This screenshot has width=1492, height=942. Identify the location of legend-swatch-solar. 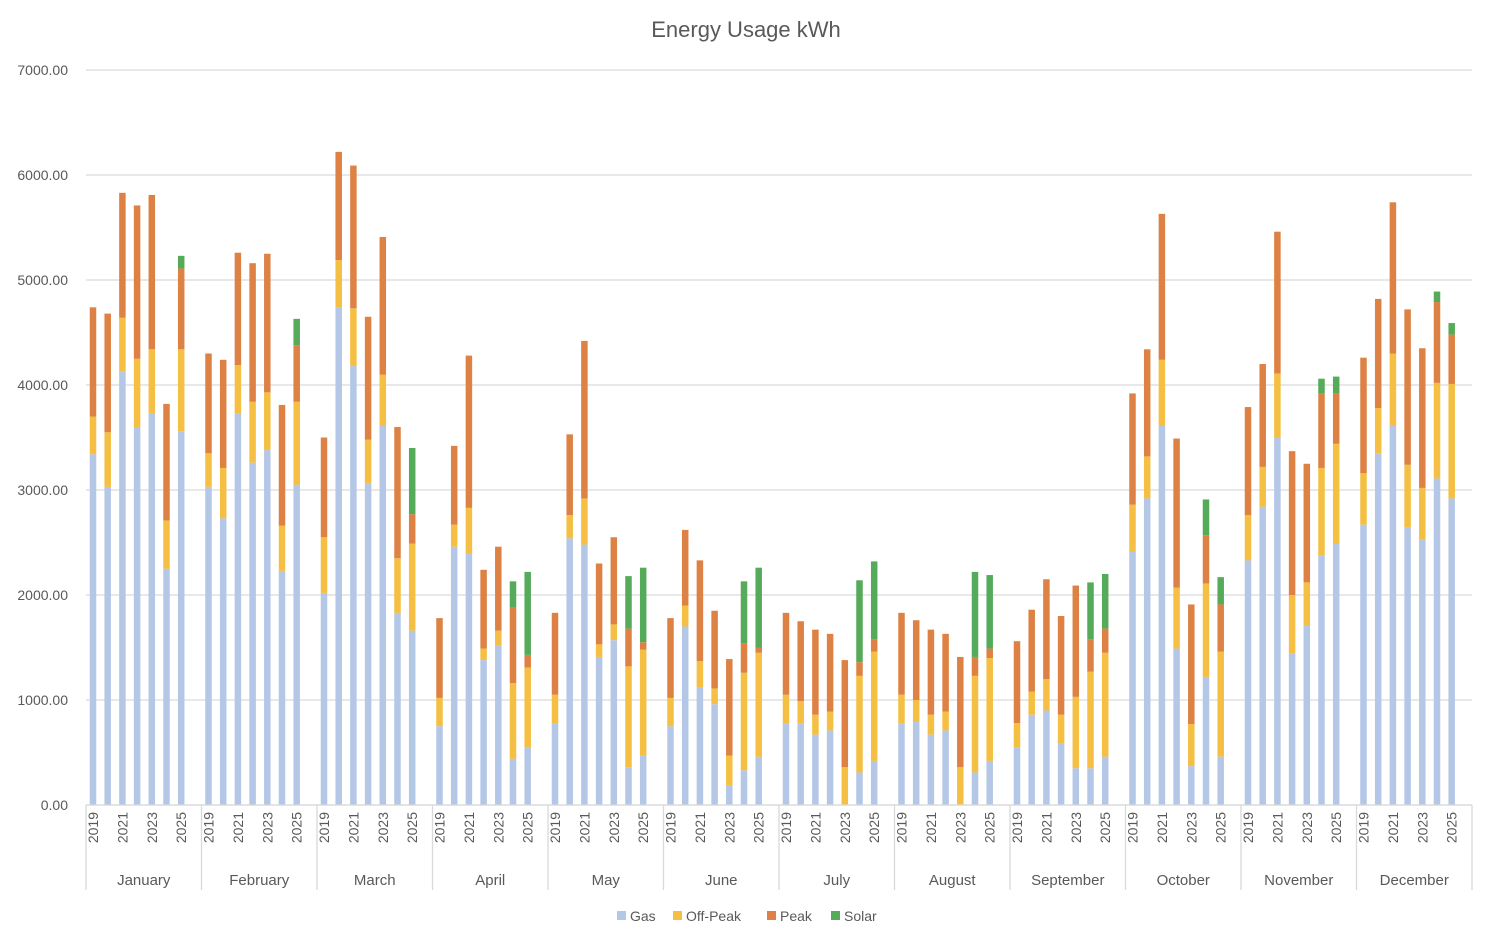
(835, 915).